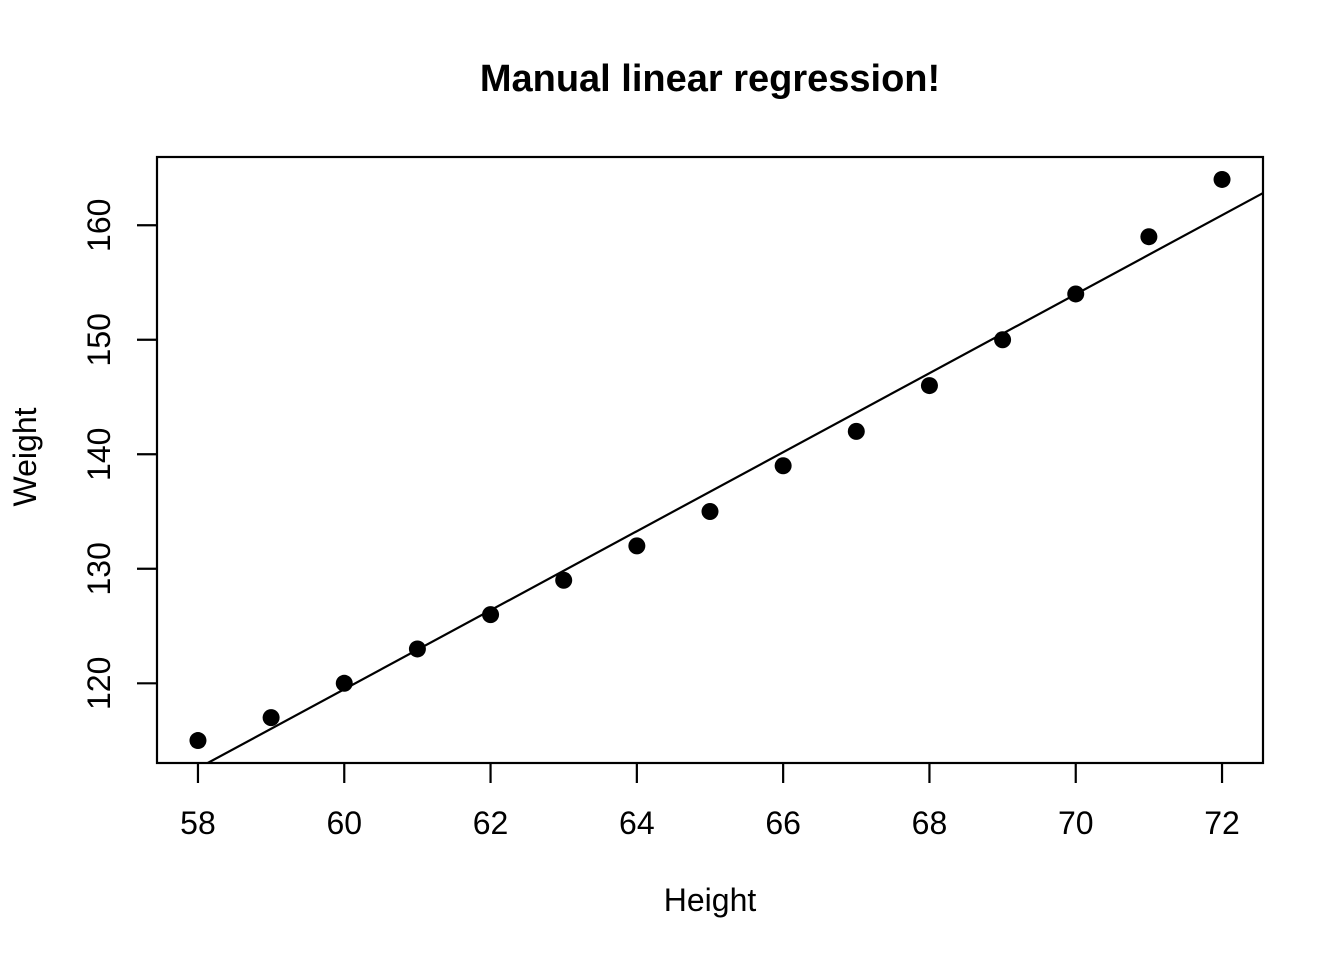 This screenshot has width=1344, height=960. I want to click on x-tick-label: 64, so click(637, 823).